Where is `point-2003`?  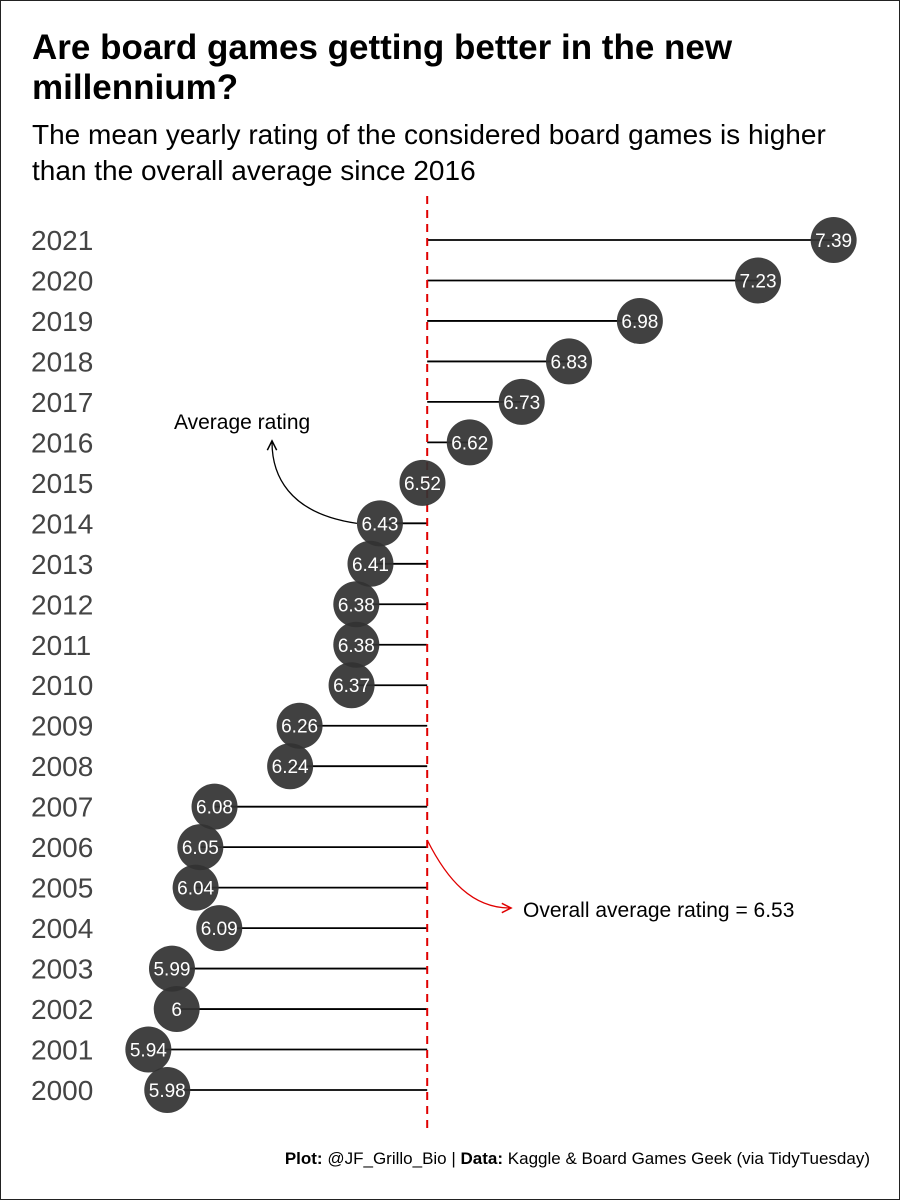
point-2003 is located at coordinates (171, 968).